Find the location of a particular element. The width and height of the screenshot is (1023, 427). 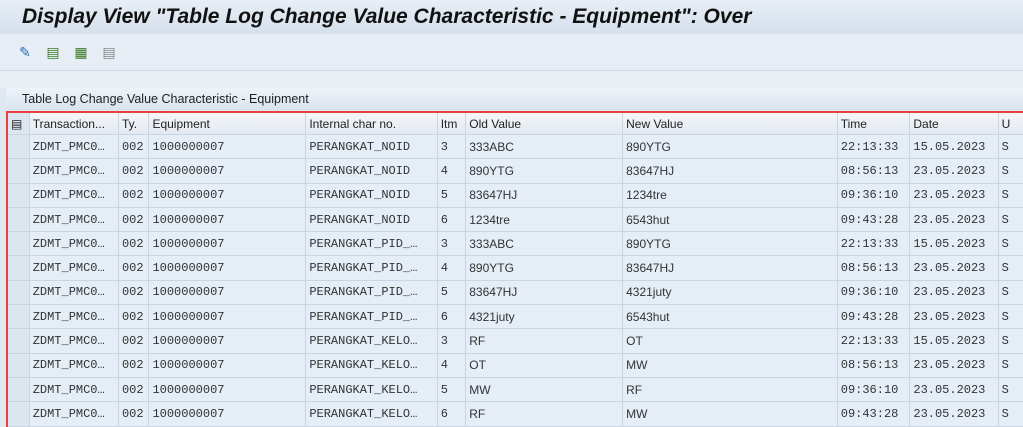

select-block-icon: ▦ is located at coordinates (81, 51).